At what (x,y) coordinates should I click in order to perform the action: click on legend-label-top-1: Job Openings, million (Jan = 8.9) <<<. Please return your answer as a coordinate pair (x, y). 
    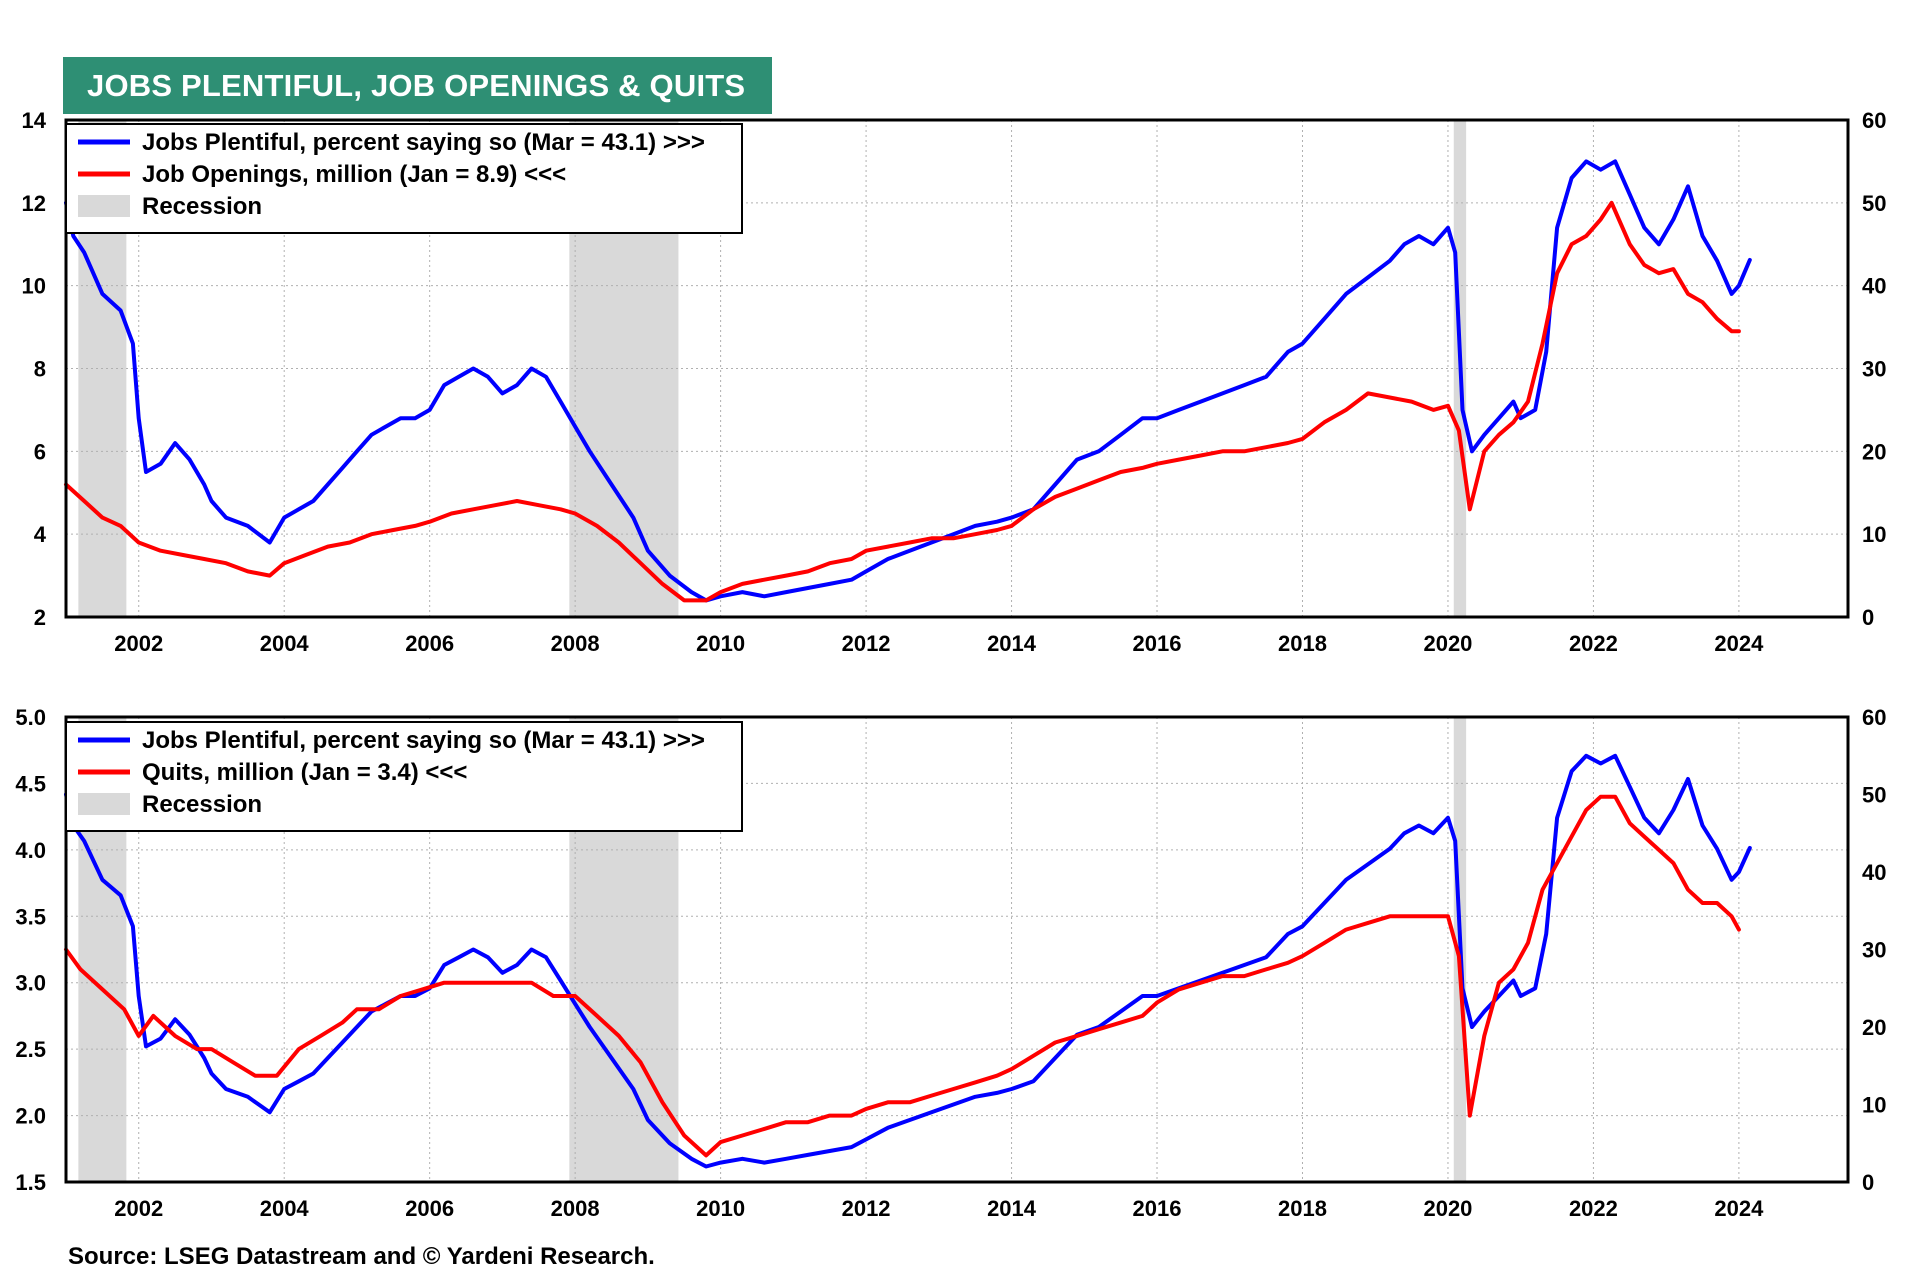
    Looking at the image, I should click on (354, 174).